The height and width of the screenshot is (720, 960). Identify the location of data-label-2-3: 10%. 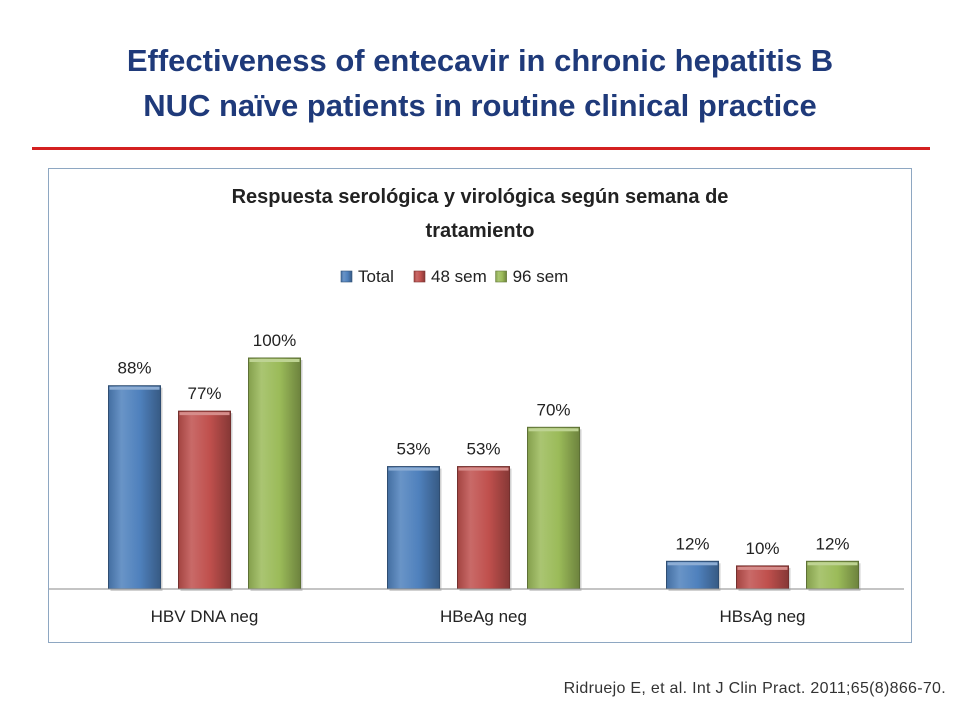
(762, 548).